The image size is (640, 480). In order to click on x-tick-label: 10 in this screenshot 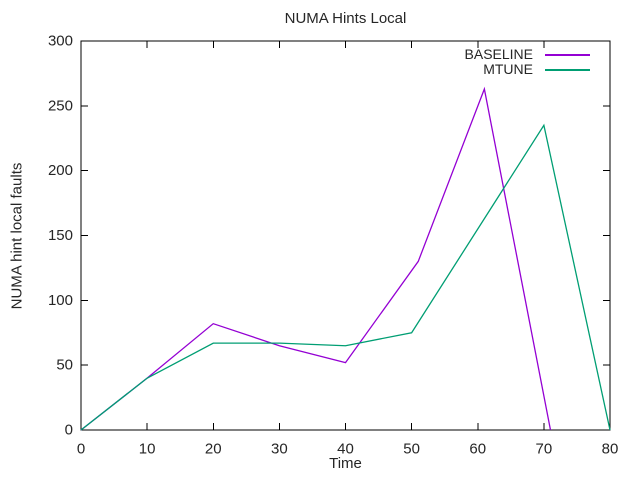, I will do `click(147, 448)`.